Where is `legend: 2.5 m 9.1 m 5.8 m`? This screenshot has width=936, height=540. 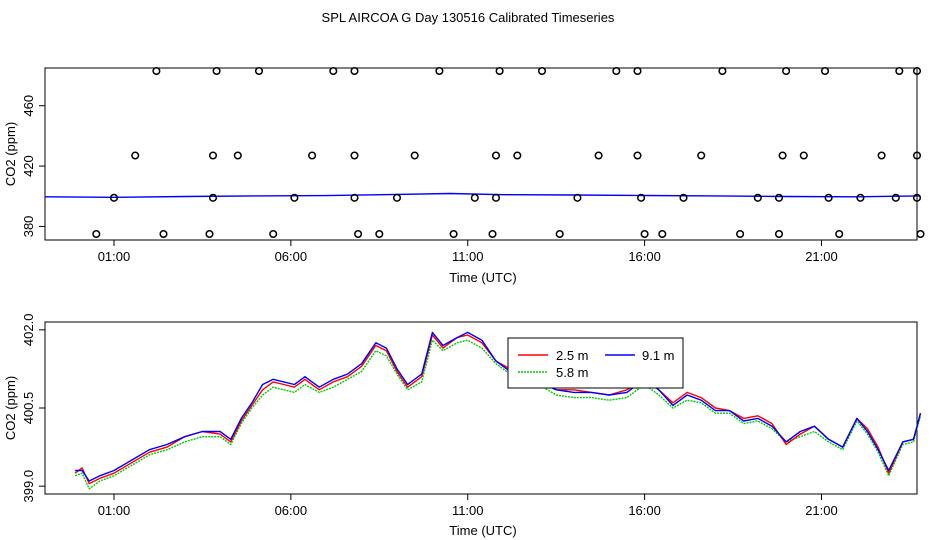
legend: 2.5 m 9.1 m 5.8 m is located at coordinates (595, 363).